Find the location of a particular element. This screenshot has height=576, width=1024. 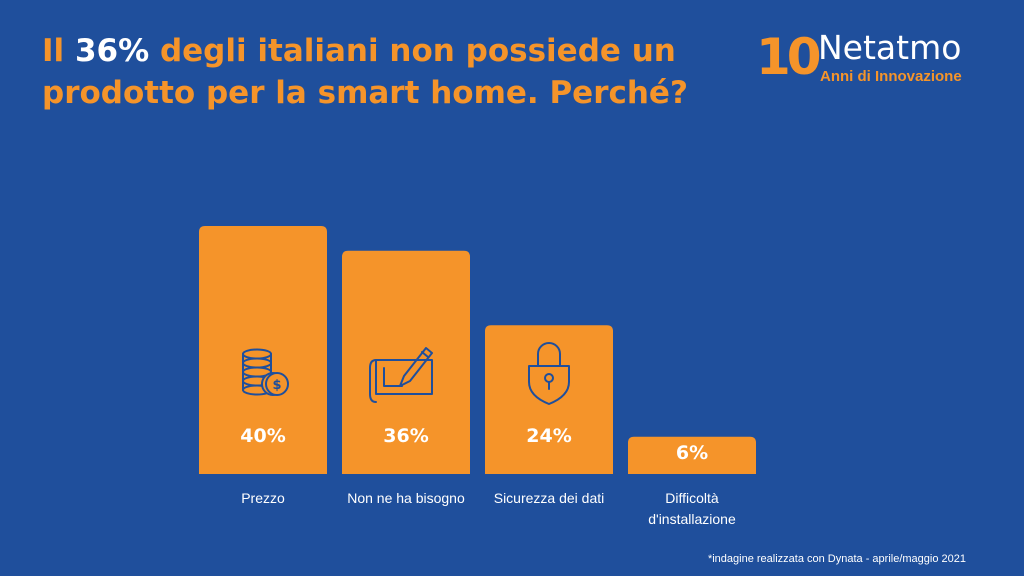

logo-tagline: Anni di Innovazione is located at coordinates (891, 76).